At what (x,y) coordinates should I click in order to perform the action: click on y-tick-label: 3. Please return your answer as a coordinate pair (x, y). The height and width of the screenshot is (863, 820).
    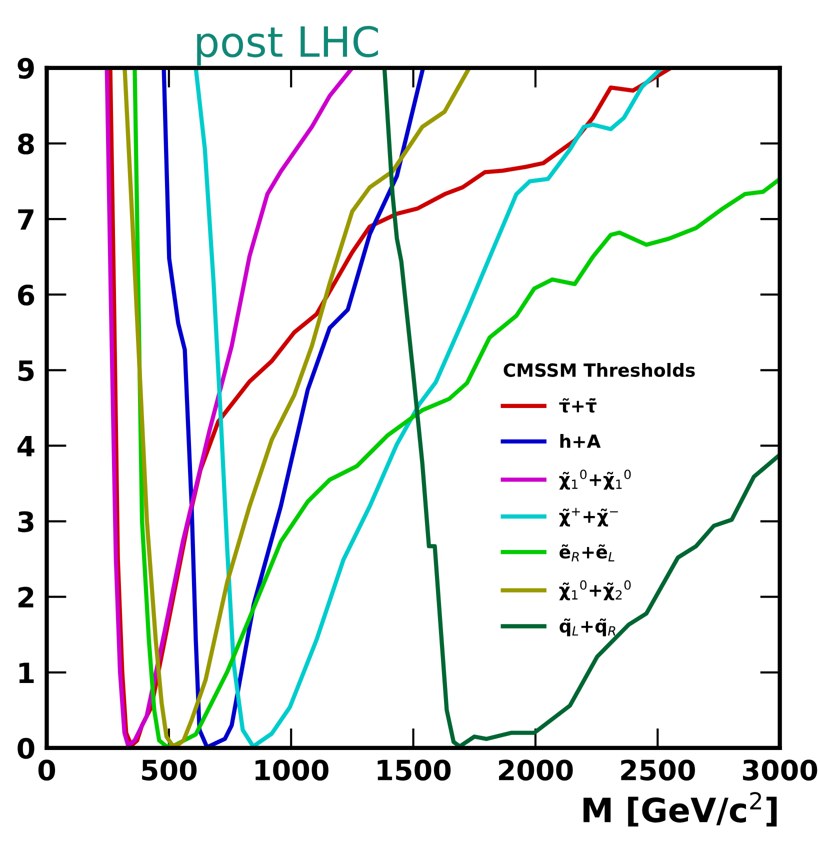
    Looking at the image, I should click on (26, 521).